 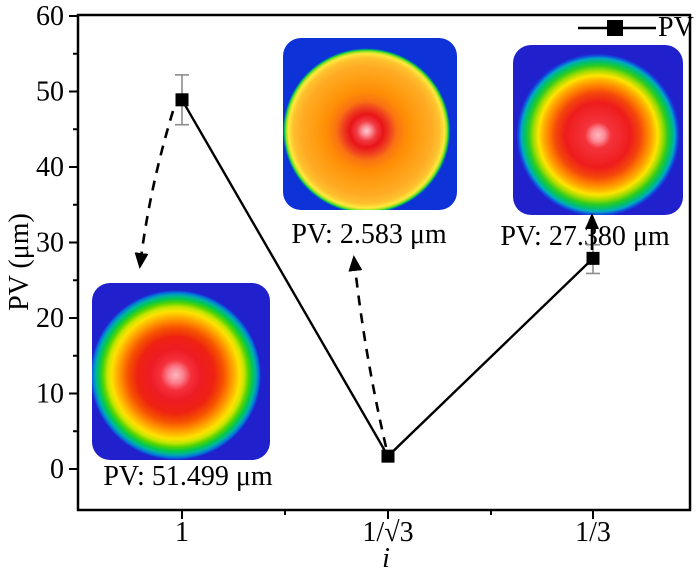 What do you see at coordinates (386, 558) in the screenshot?
I see `x-axis-title: i` at bounding box center [386, 558].